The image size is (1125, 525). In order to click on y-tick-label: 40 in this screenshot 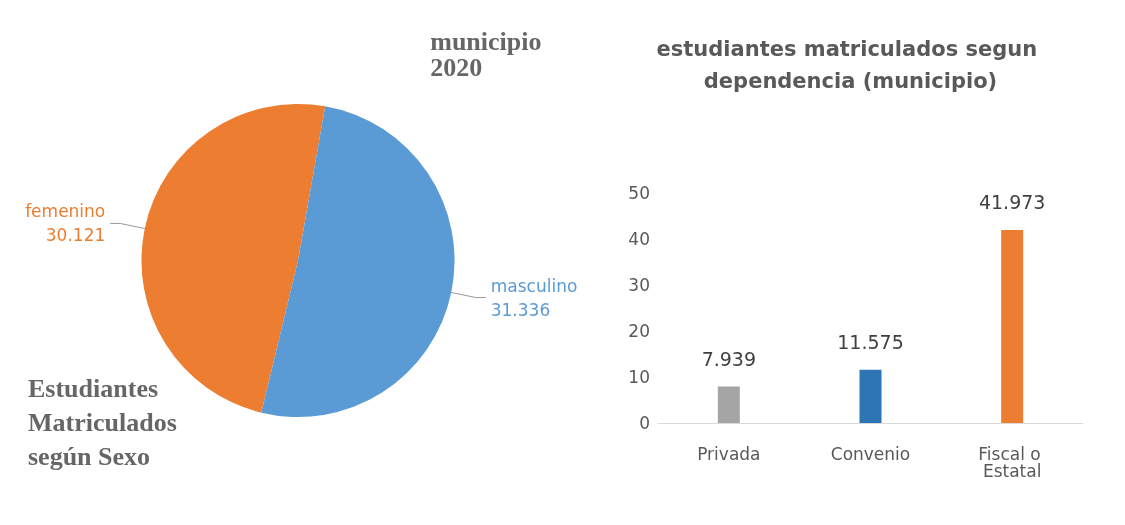, I will do `click(639, 239)`.